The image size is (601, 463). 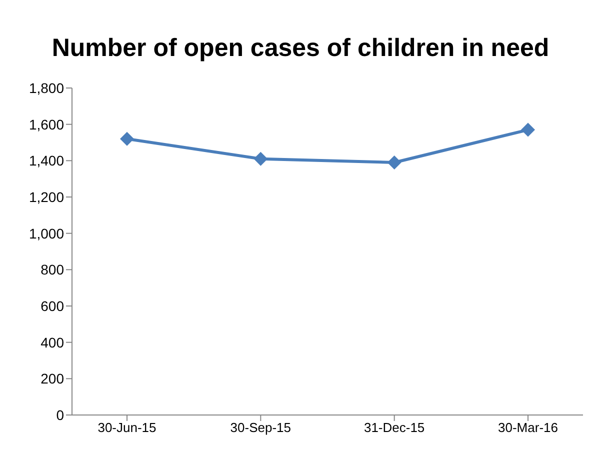 What do you see at coordinates (60, 414) in the screenshot?
I see `y-tick-label: 0` at bounding box center [60, 414].